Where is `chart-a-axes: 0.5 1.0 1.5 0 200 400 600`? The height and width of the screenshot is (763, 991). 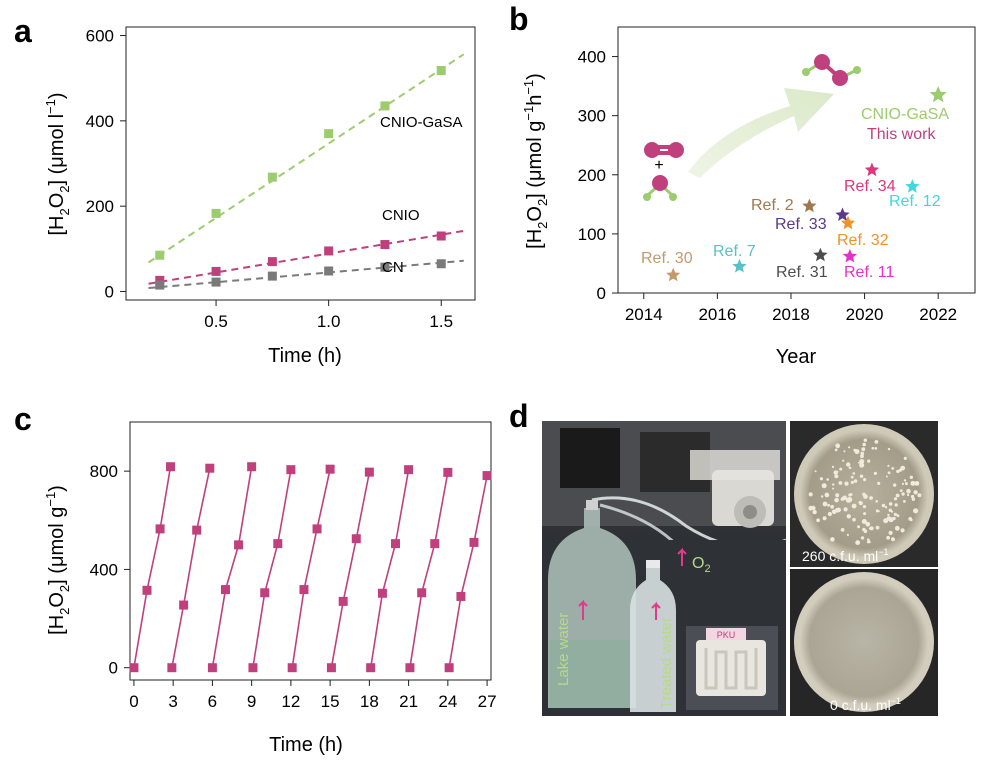 chart-a-axes: 0.5 1.0 1.5 0 200 400 600 is located at coordinates (269, 179).